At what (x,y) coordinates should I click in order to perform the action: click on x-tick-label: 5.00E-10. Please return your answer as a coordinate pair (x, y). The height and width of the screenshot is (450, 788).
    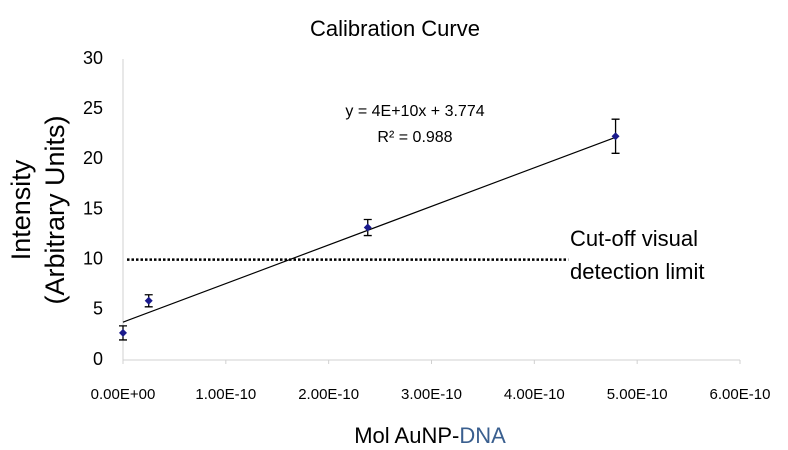
    Looking at the image, I should click on (637, 394).